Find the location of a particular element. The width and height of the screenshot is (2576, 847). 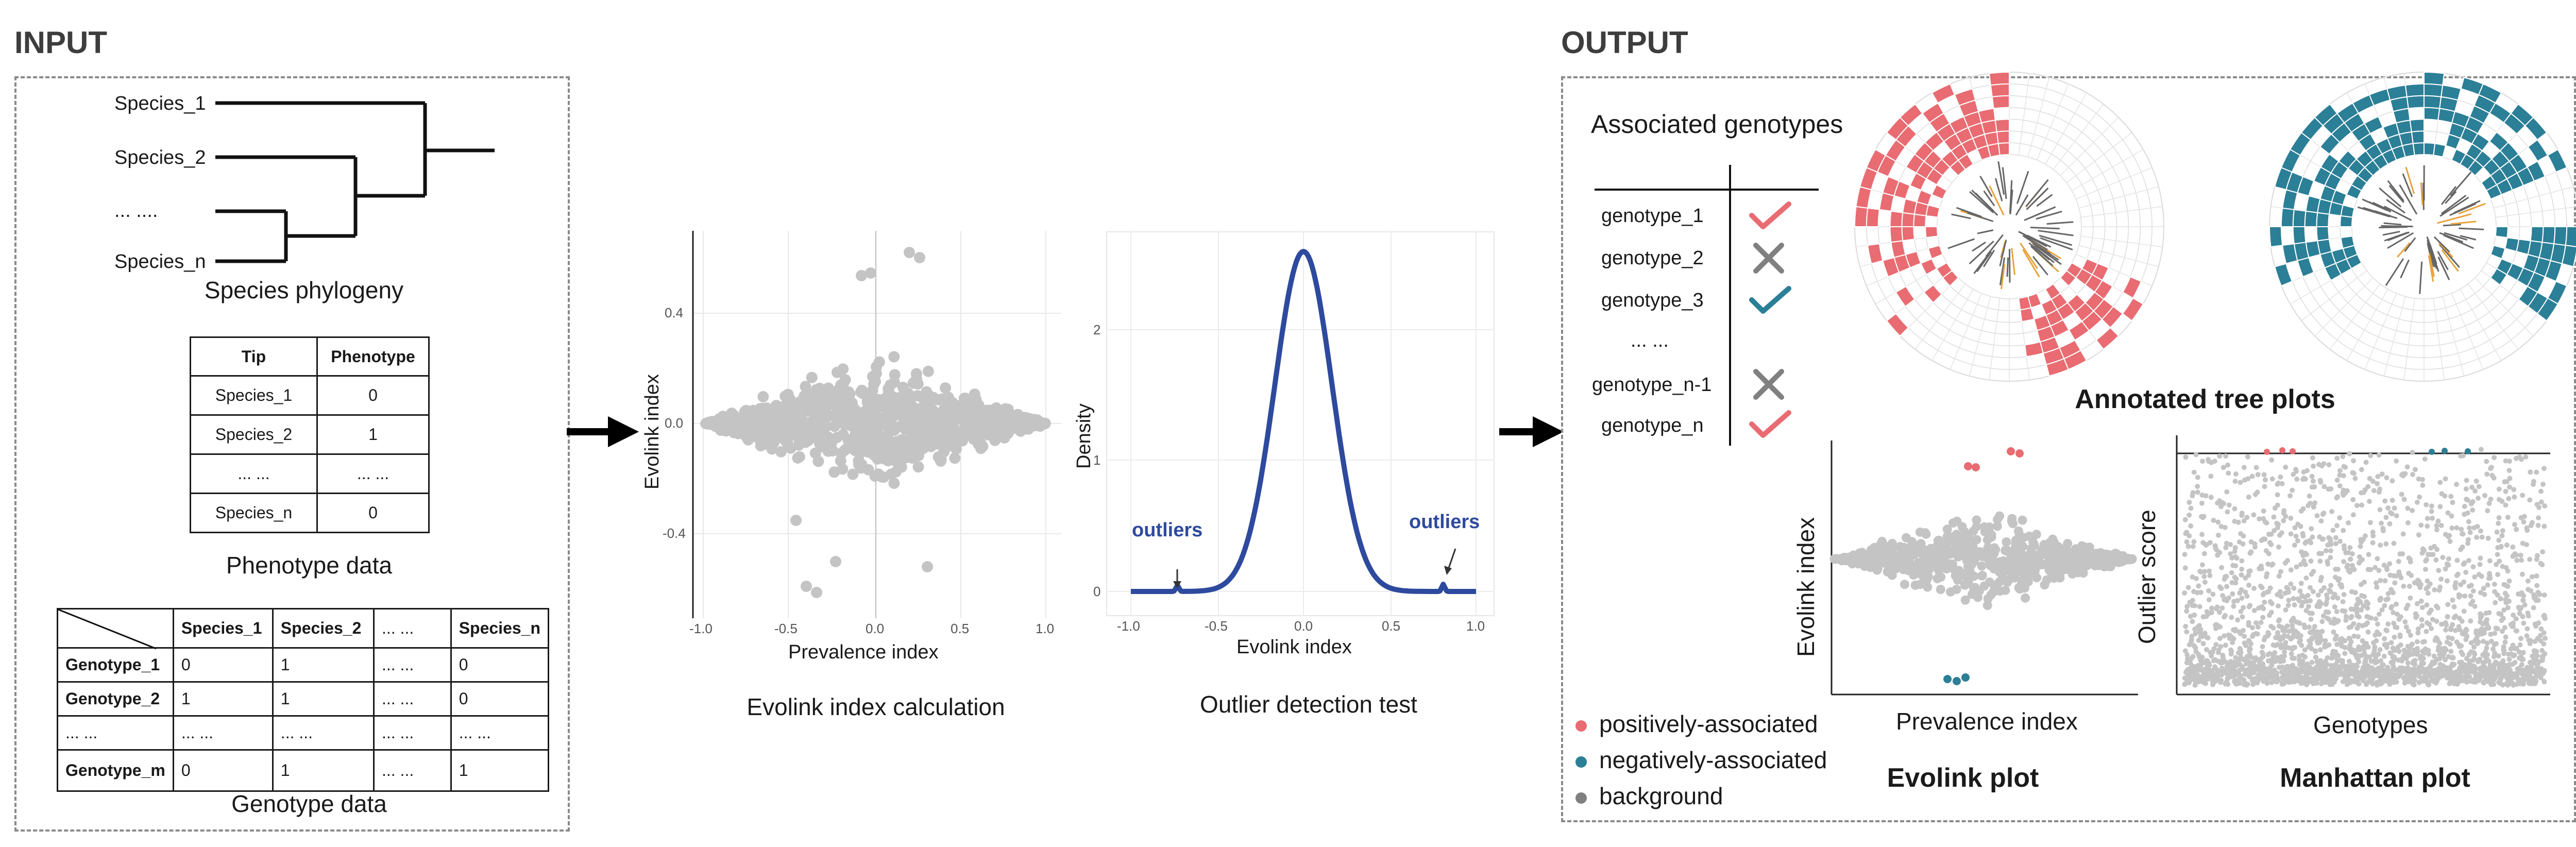

xtick: -0.5 is located at coordinates (1216, 626).